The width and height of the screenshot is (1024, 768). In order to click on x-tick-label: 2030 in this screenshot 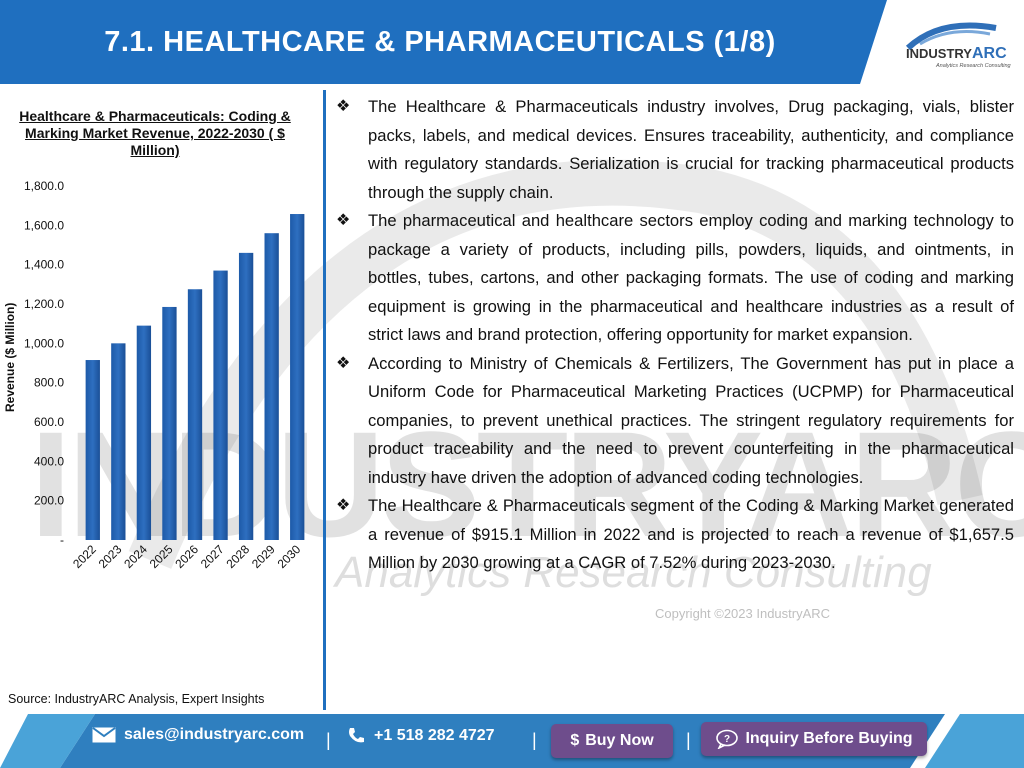, I will do `click(289, 556)`.